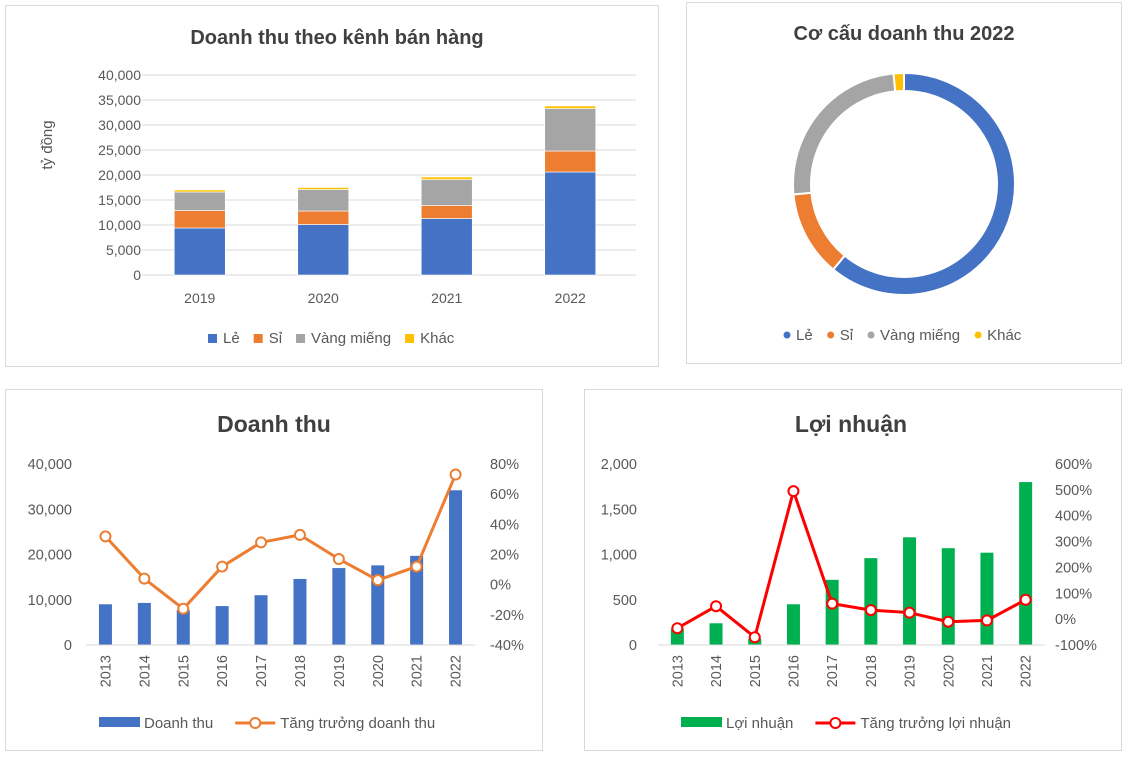  Describe the element at coordinates (756, 671) in the screenshot. I see `x-tick-label: 2015` at that location.